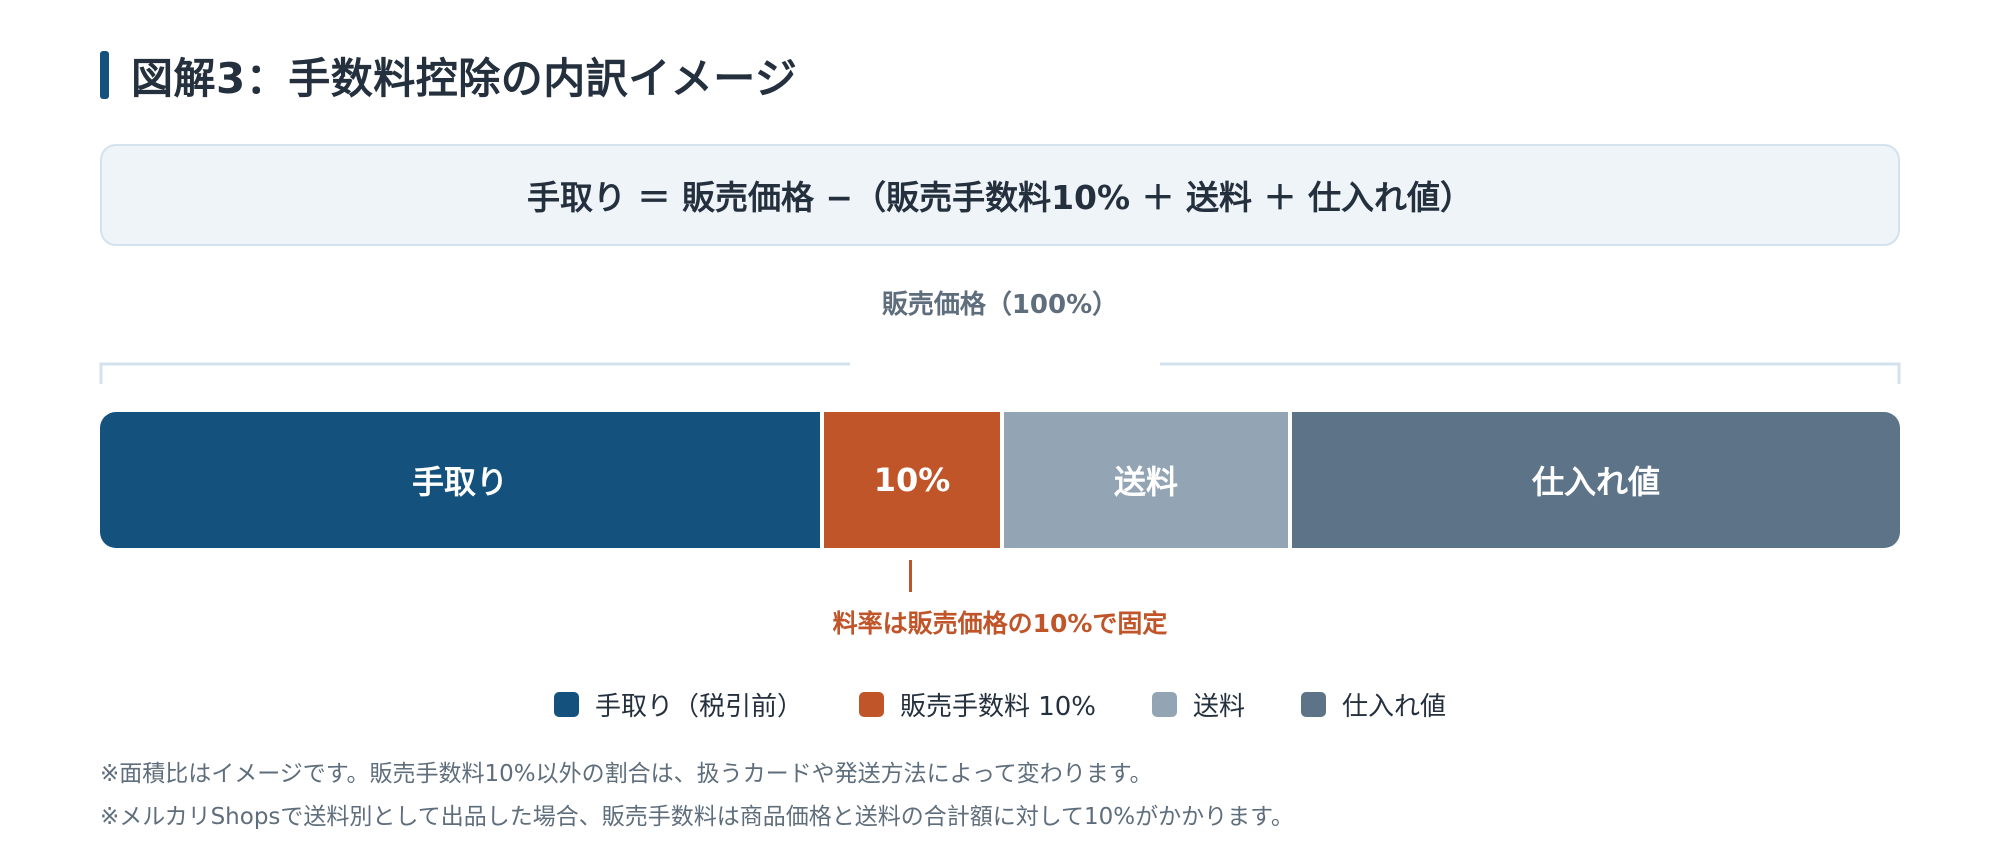 Image resolution: width=2000 pixels, height=860 pixels. What do you see at coordinates (1000, 197) in the screenshot?
I see `formula-text: 手取り ＝ 販売価格 −（販売手数料10% ＋ 送料 ＋ 仕入れ値）` at bounding box center [1000, 197].